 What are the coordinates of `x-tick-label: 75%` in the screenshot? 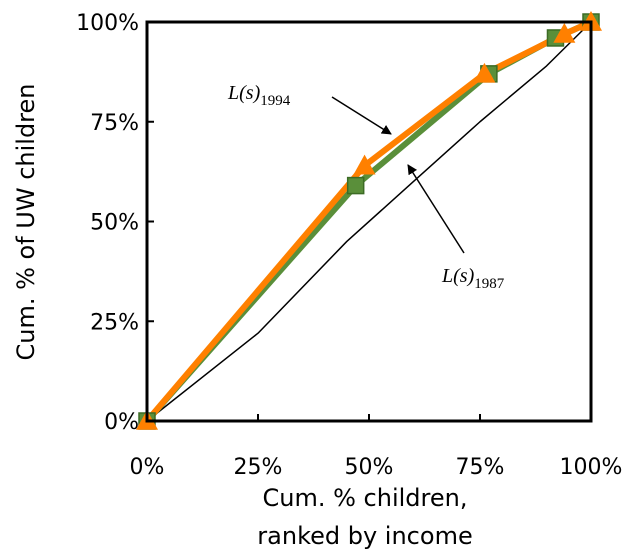 It's located at (480, 467).